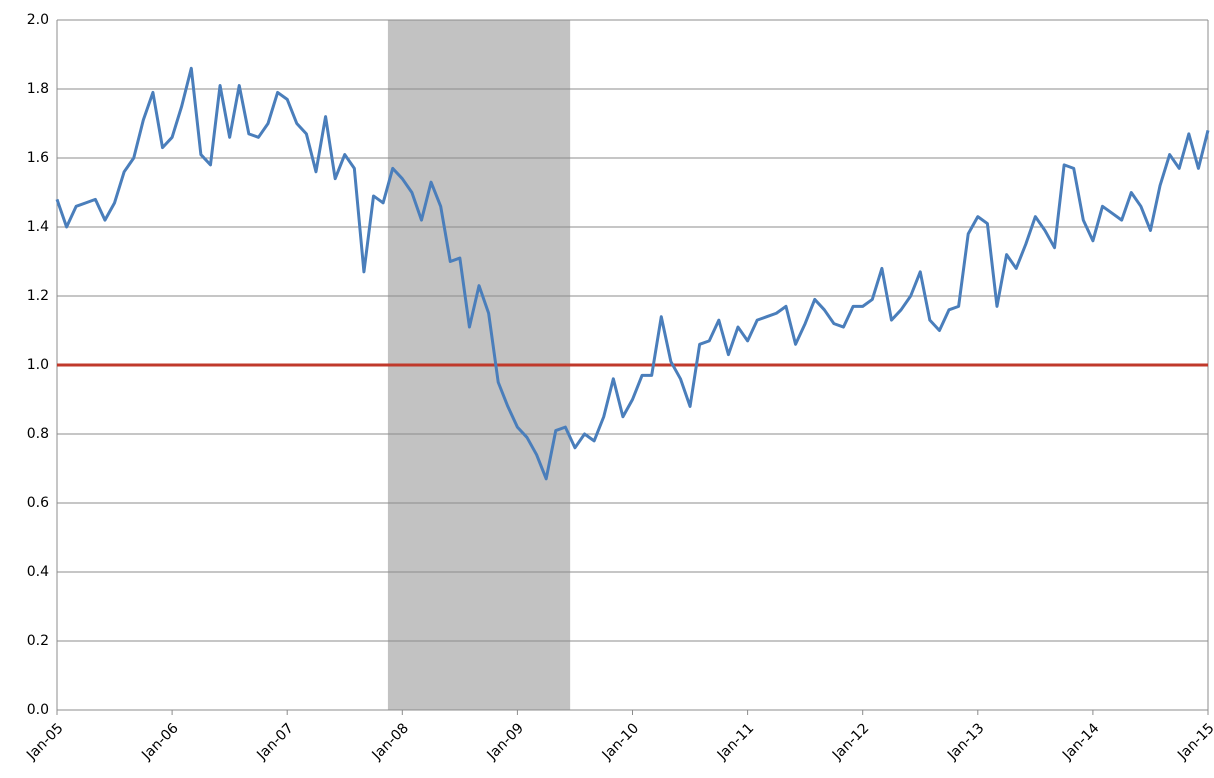  What do you see at coordinates (38, 296) in the screenshot?
I see `y-tick-label: 1.2` at bounding box center [38, 296].